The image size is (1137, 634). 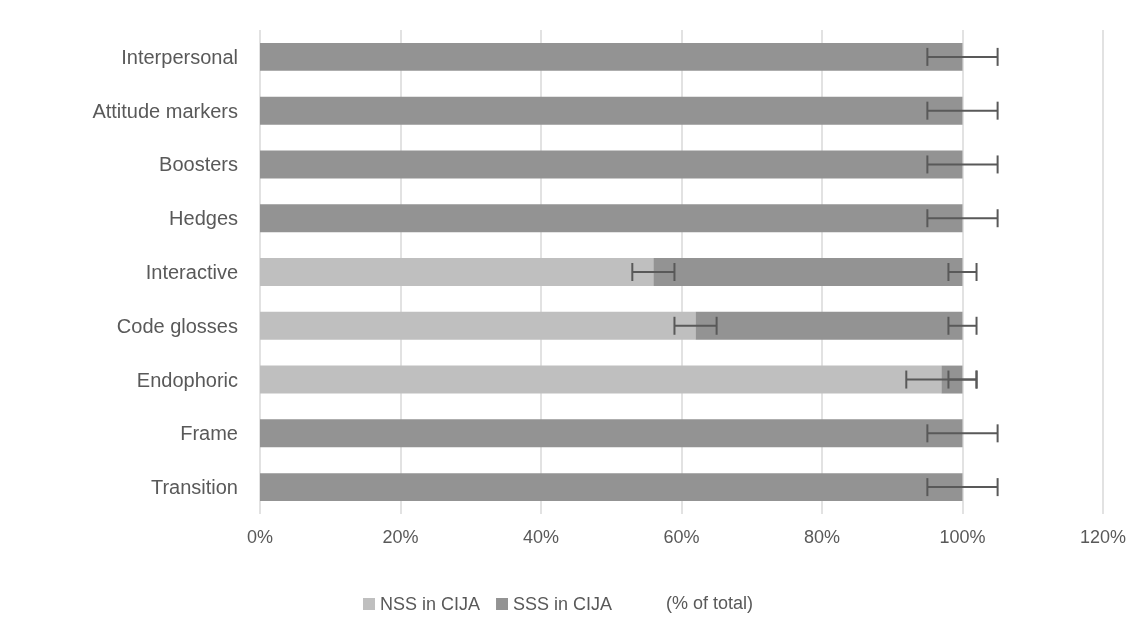 What do you see at coordinates (430, 604) in the screenshot?
I see `legend-label: NSS in CIJA` at bounding box center [430, 604].